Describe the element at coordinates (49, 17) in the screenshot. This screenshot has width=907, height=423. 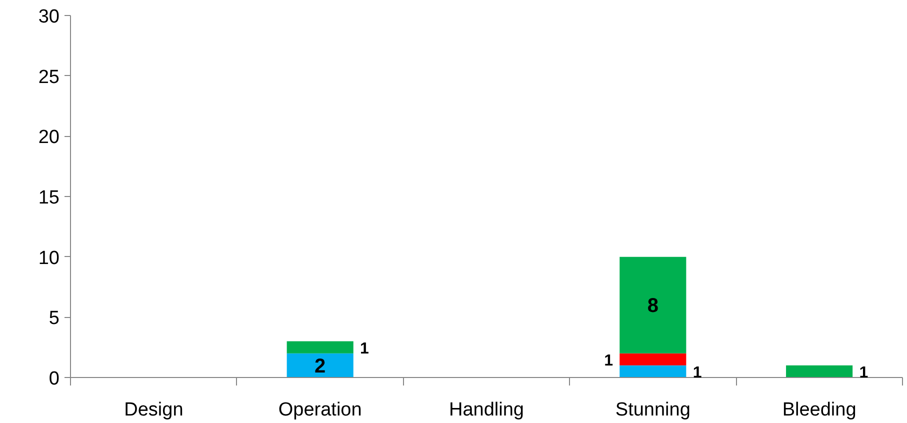
I see `y-tick-label: 30` at that location.